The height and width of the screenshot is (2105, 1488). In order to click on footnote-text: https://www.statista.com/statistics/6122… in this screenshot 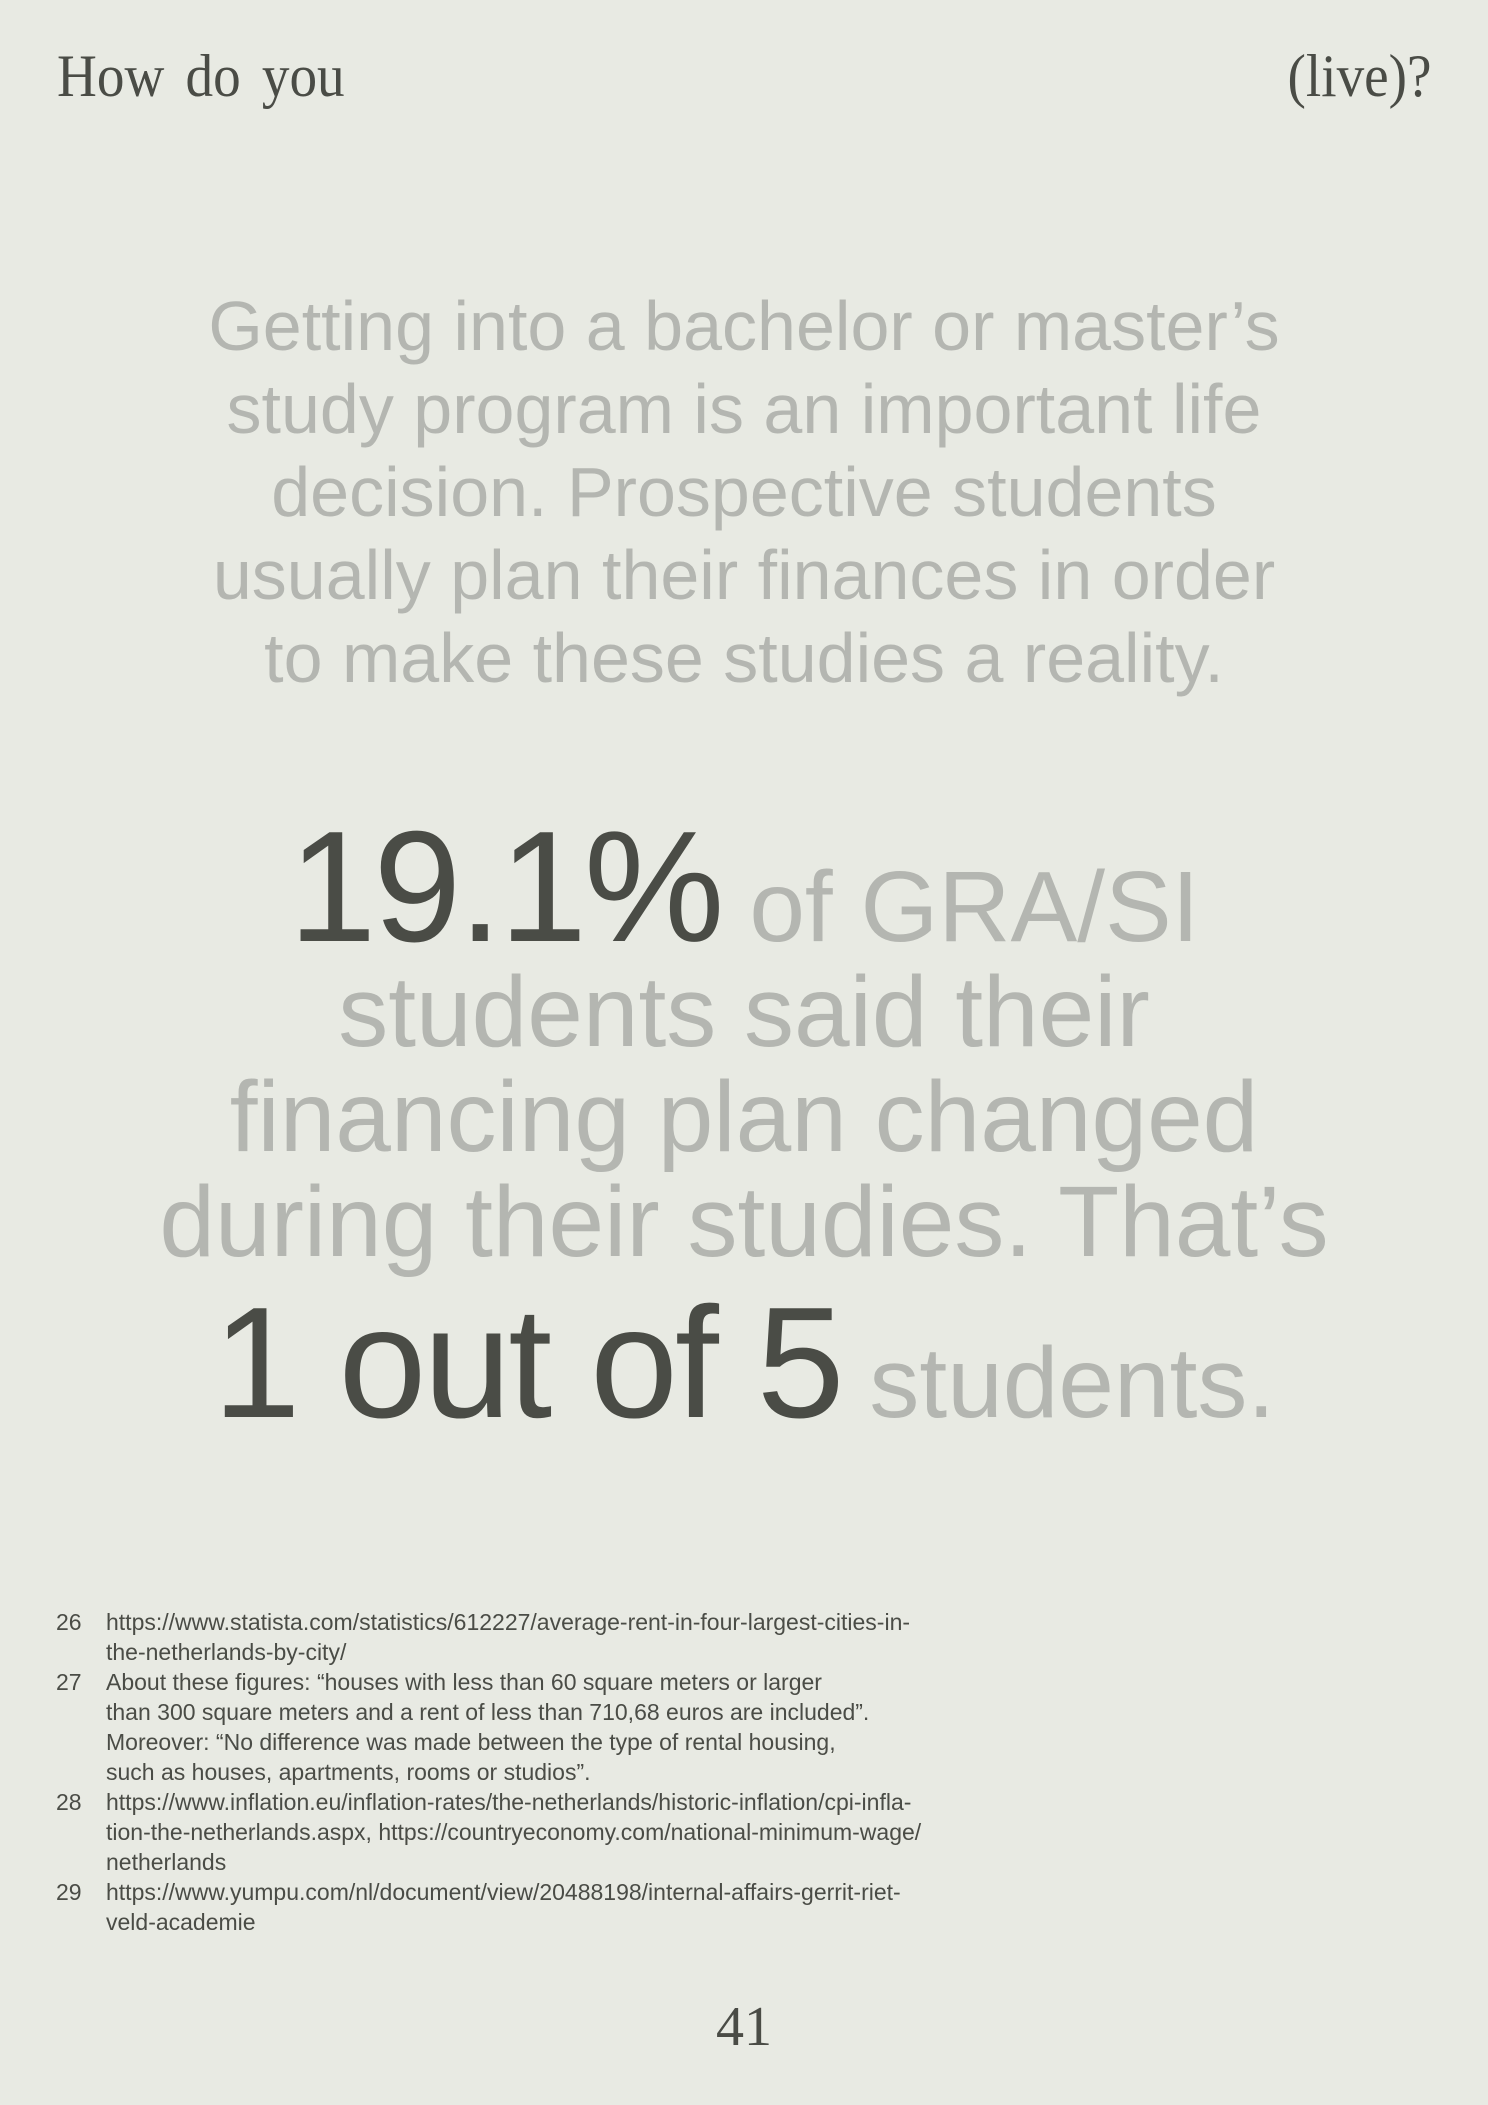, I will do `click(508, 1622)`.